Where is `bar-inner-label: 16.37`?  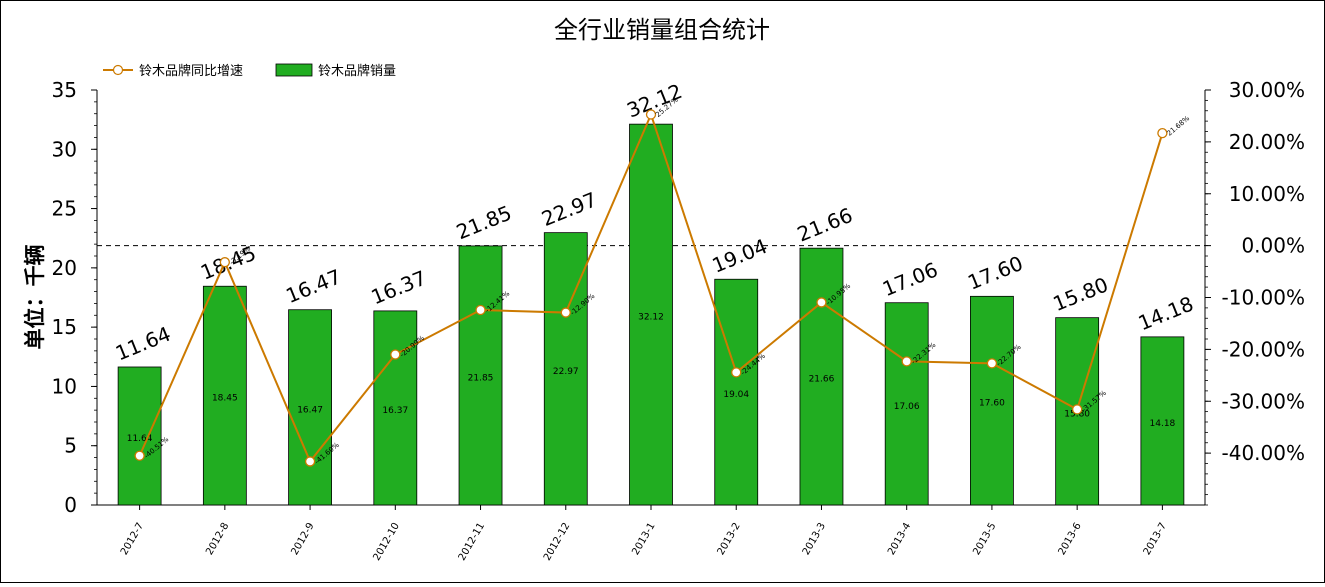 bar-inner-label: 16.37 is located at coordinates (395, 411).